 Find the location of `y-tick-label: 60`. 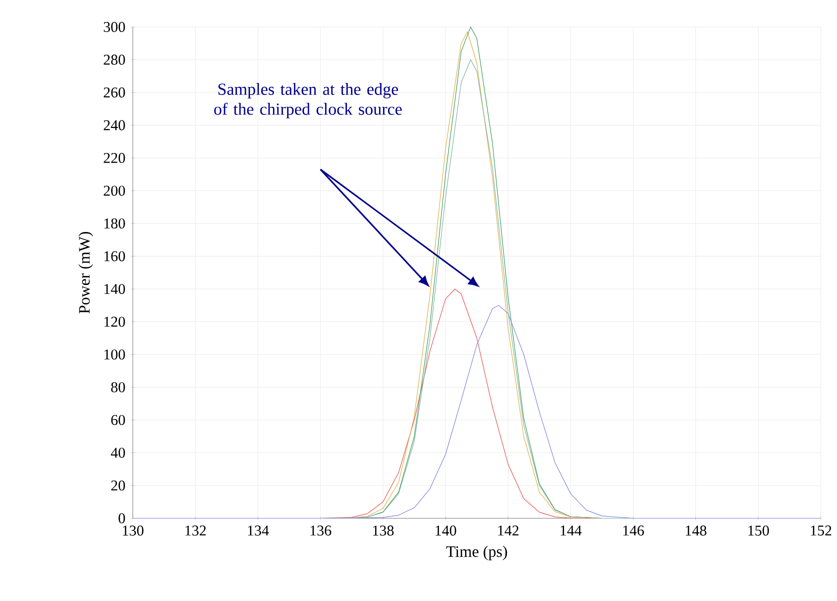

y-tick-label: 60 is located at coordinates (118, 419).